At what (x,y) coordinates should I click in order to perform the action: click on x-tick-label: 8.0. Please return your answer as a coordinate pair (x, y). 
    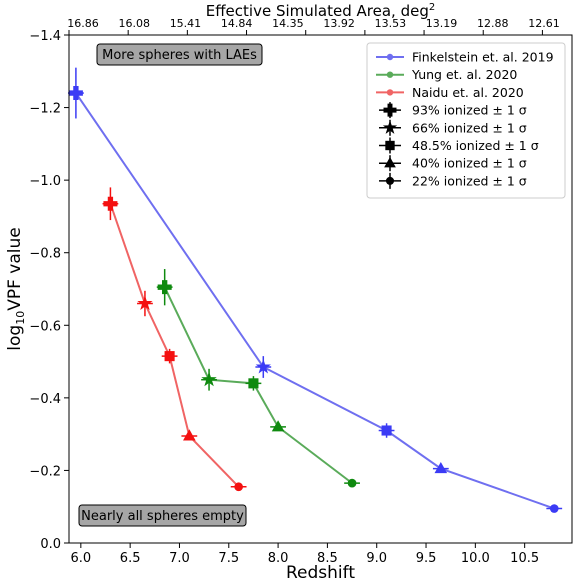
    Looking at the image, I should click on (278, 558).